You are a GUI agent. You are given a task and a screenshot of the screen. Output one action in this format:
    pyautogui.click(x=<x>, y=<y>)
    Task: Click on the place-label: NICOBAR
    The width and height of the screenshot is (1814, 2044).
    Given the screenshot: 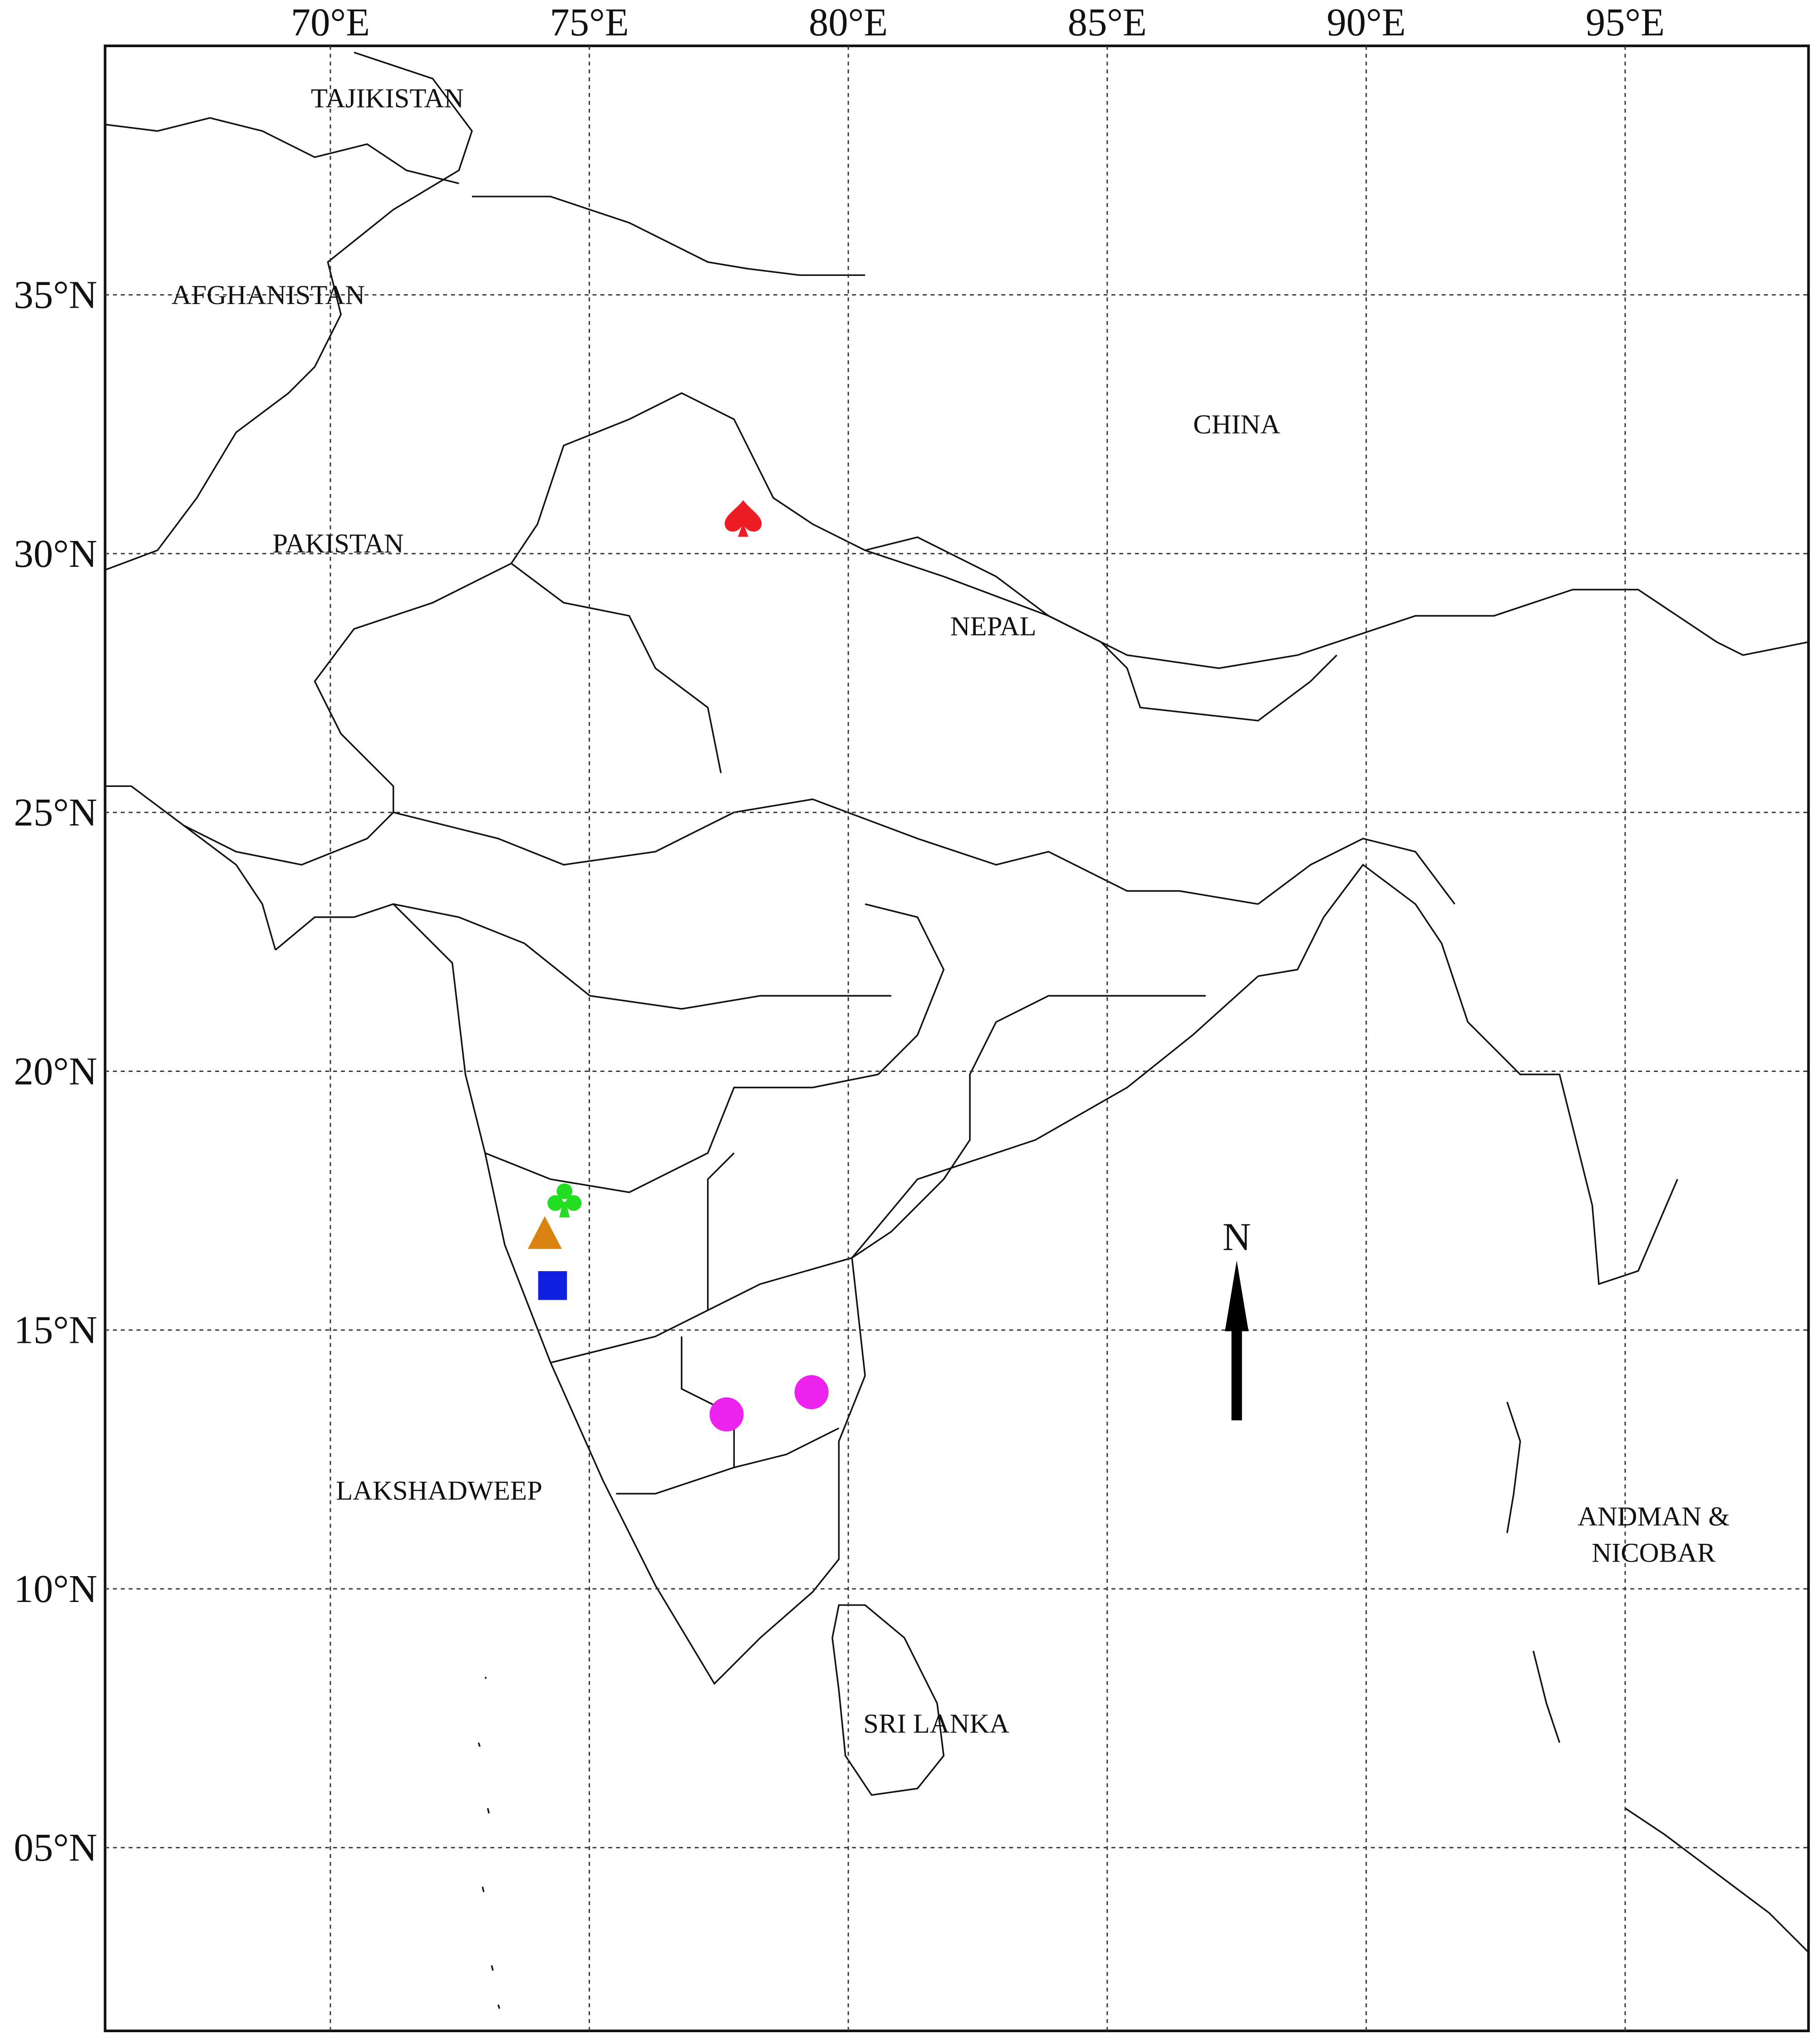 What is the action you would take?
    pyautogui.click(x=1654, y=1553)
    